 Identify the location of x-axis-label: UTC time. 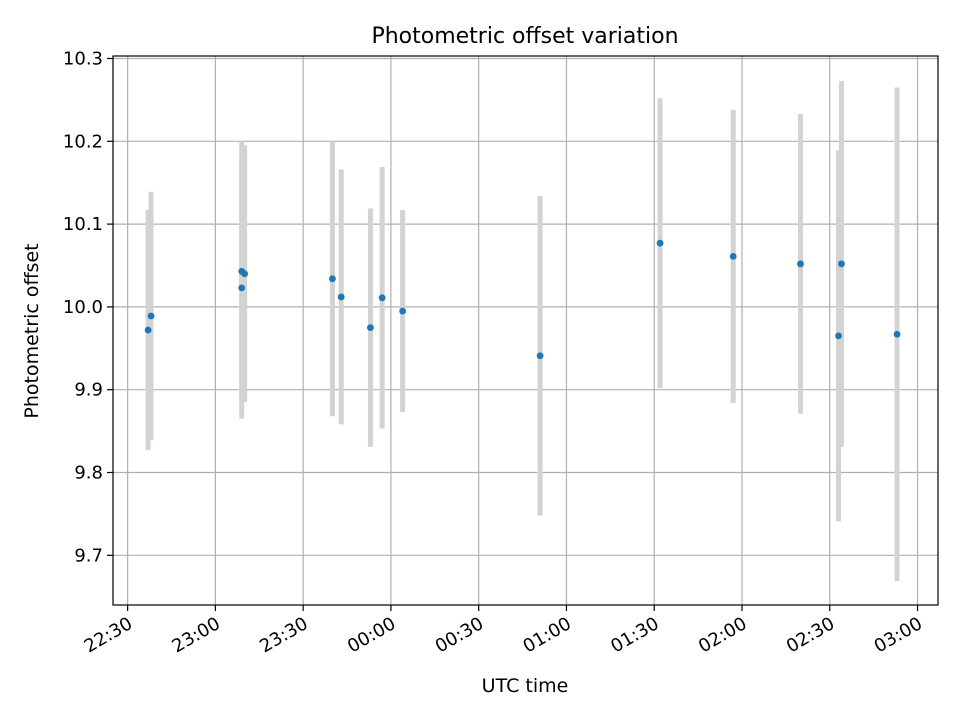
(525, 686).